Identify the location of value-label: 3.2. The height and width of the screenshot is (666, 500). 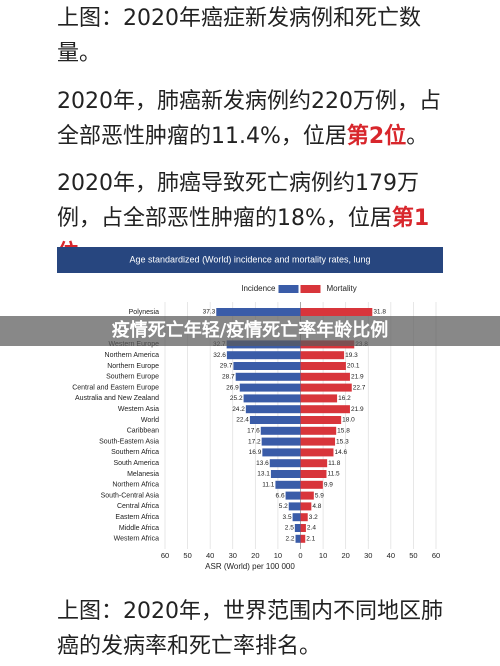
(313, 517).